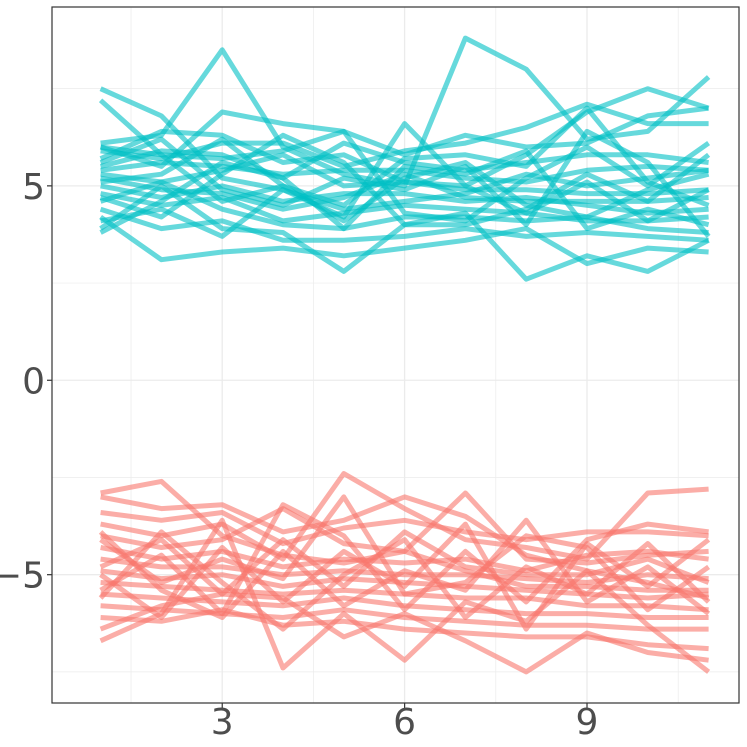  I want to click on x-tick-label: 9, so click(587, 722).